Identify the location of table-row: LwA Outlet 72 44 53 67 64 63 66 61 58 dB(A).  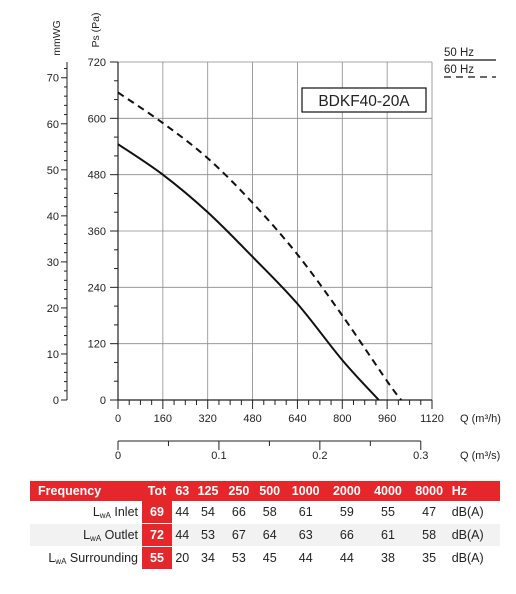
(265, 535).